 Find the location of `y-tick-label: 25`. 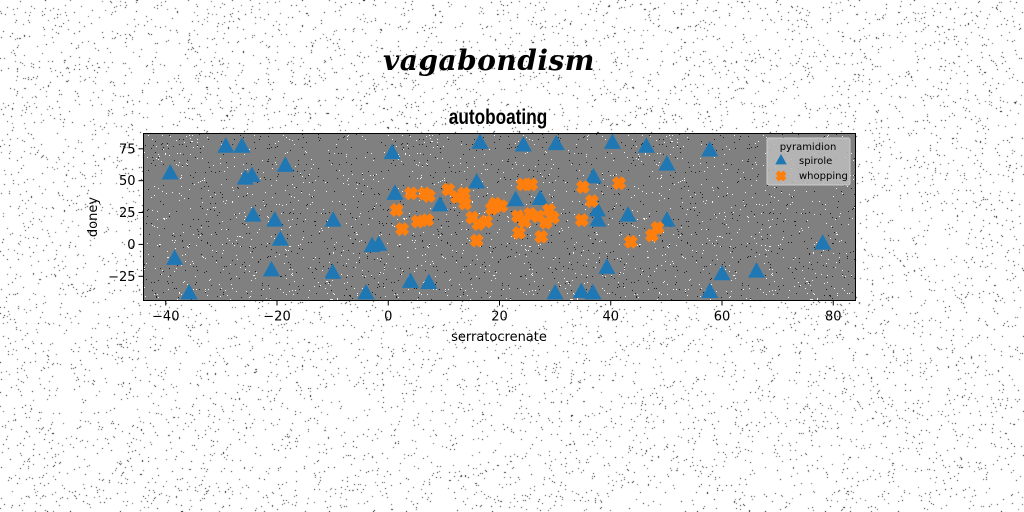

y-tick-label: 25 is located at coordinates (127, 213).